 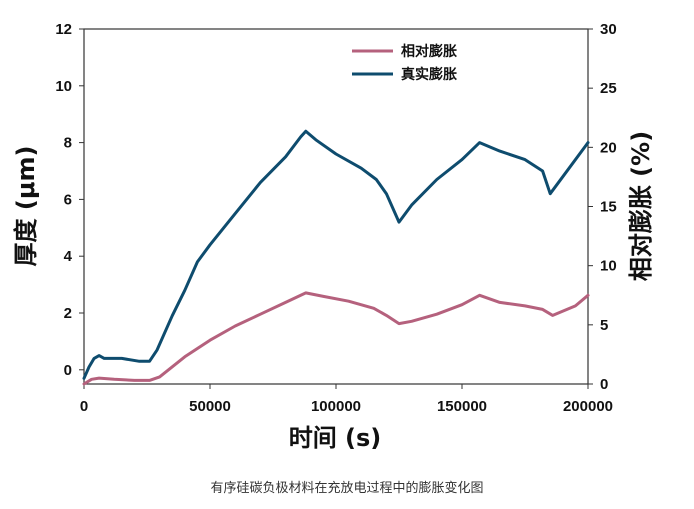 I want to click on x-axis-title: 时间 (s), so click(x=335, y=438).